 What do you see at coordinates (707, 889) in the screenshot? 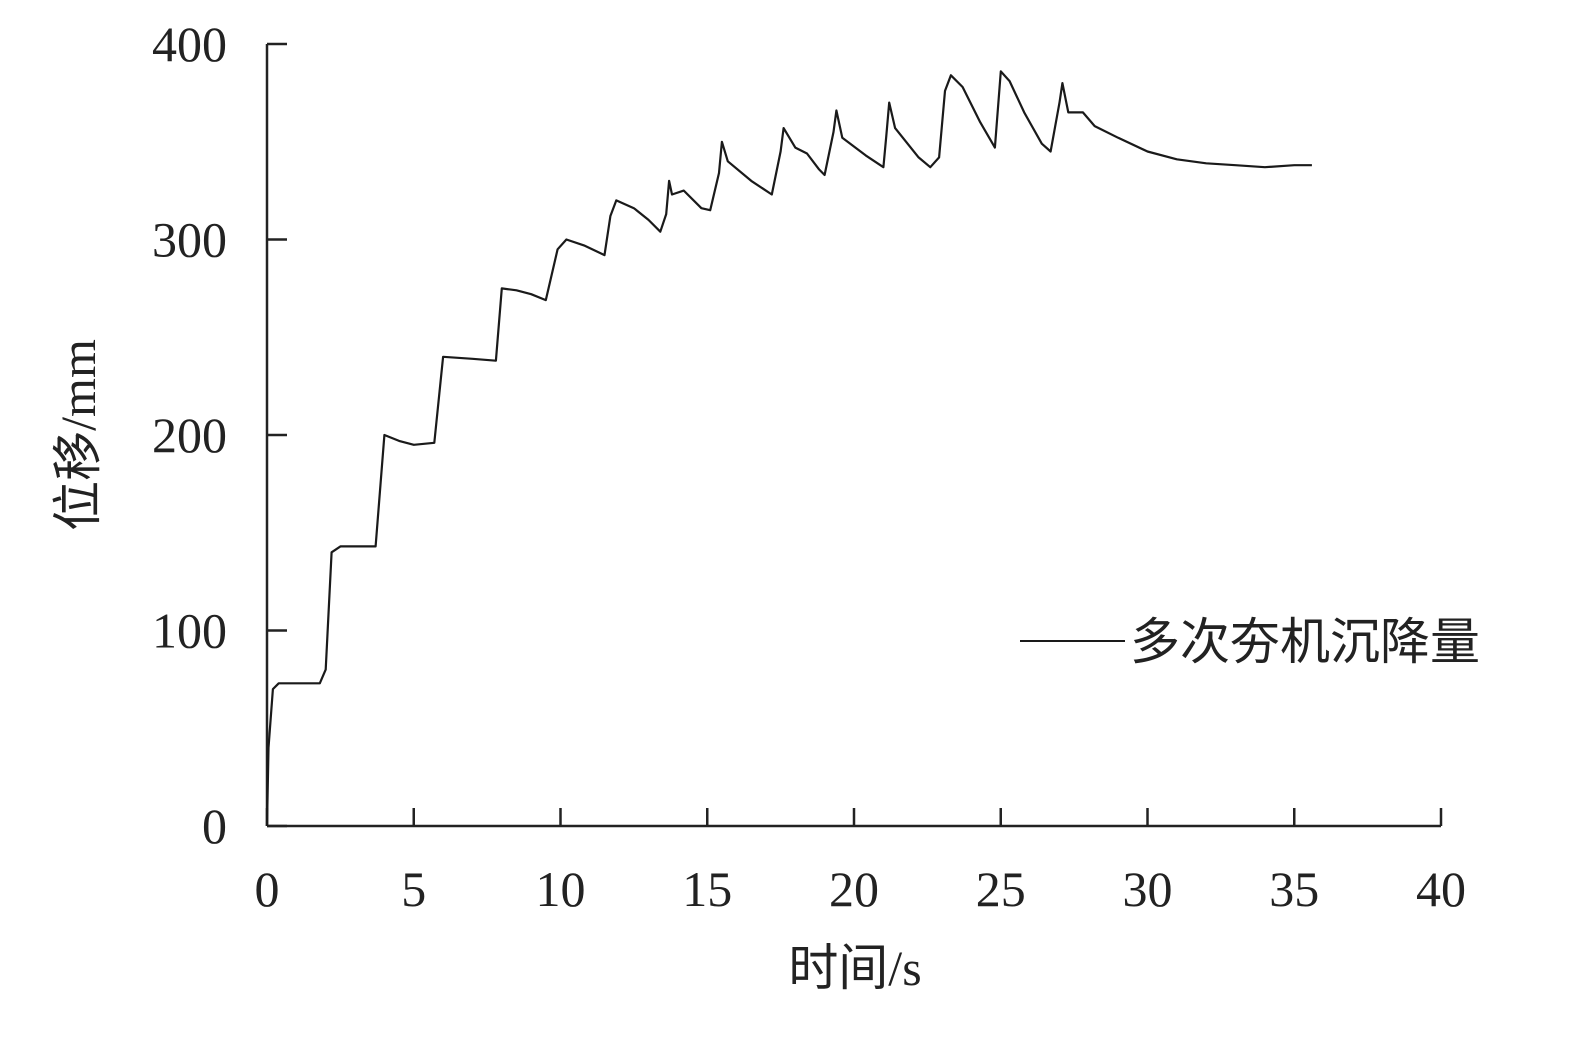
I see `x-tick-label: 15` at bounding box center [707, 889].